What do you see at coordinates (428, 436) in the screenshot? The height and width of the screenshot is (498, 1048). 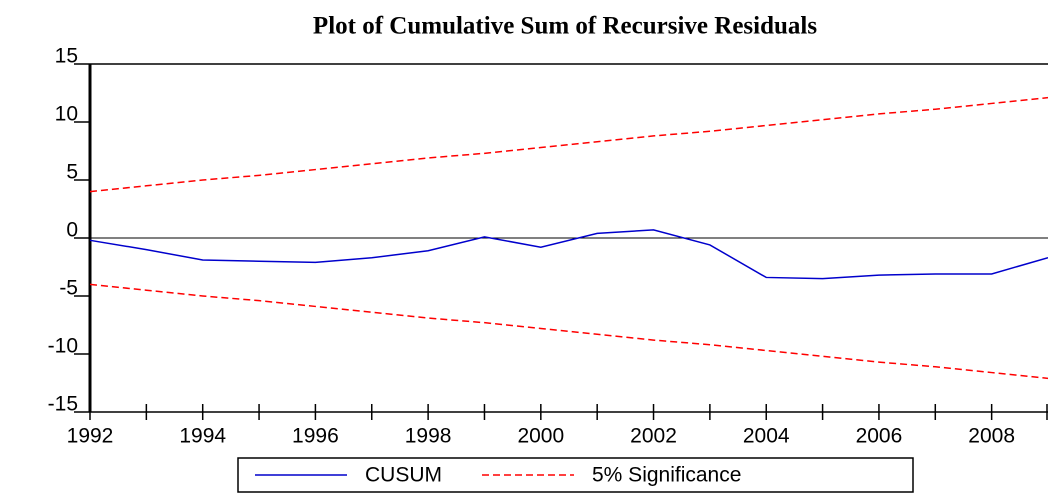 I see `x-tick-label: 1998` at bounding box center [428, 436].